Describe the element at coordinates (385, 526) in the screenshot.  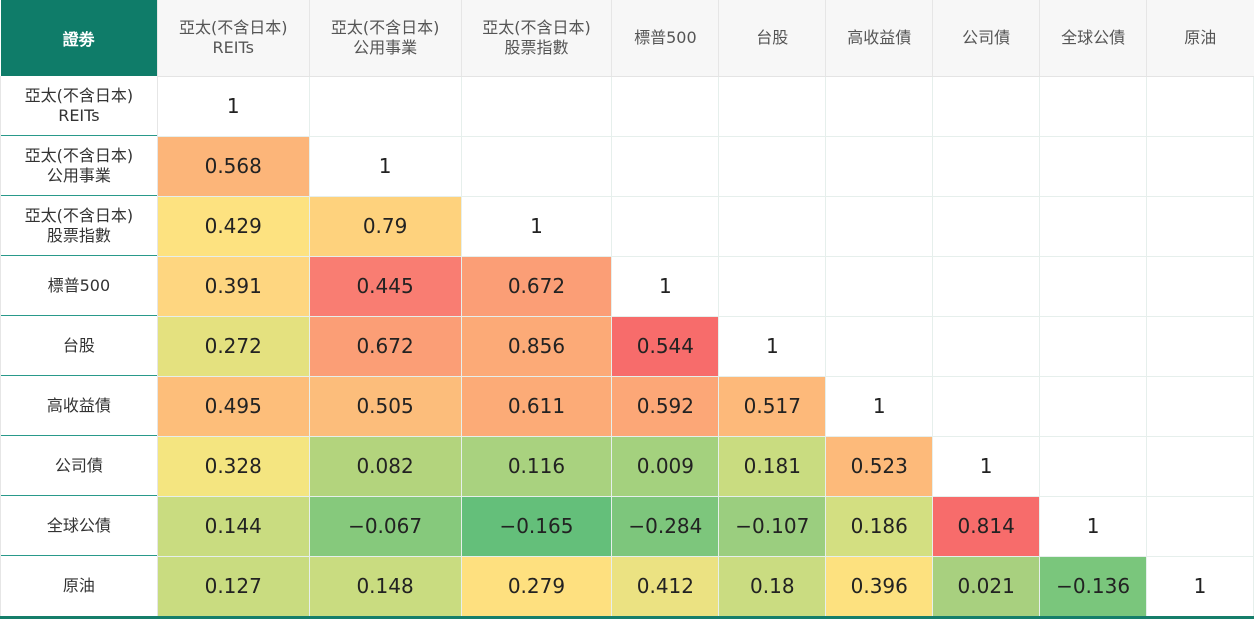
I see `correlation-cell: −0.067` at that location.